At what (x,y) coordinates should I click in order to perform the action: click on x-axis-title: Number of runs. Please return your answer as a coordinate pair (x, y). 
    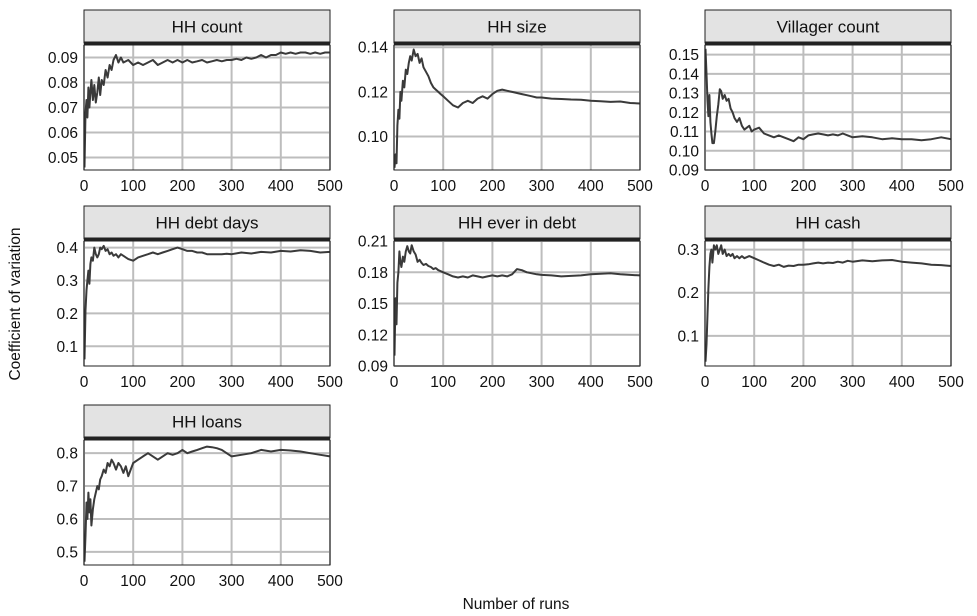
    Looking at the image, I should click on (516, 604).